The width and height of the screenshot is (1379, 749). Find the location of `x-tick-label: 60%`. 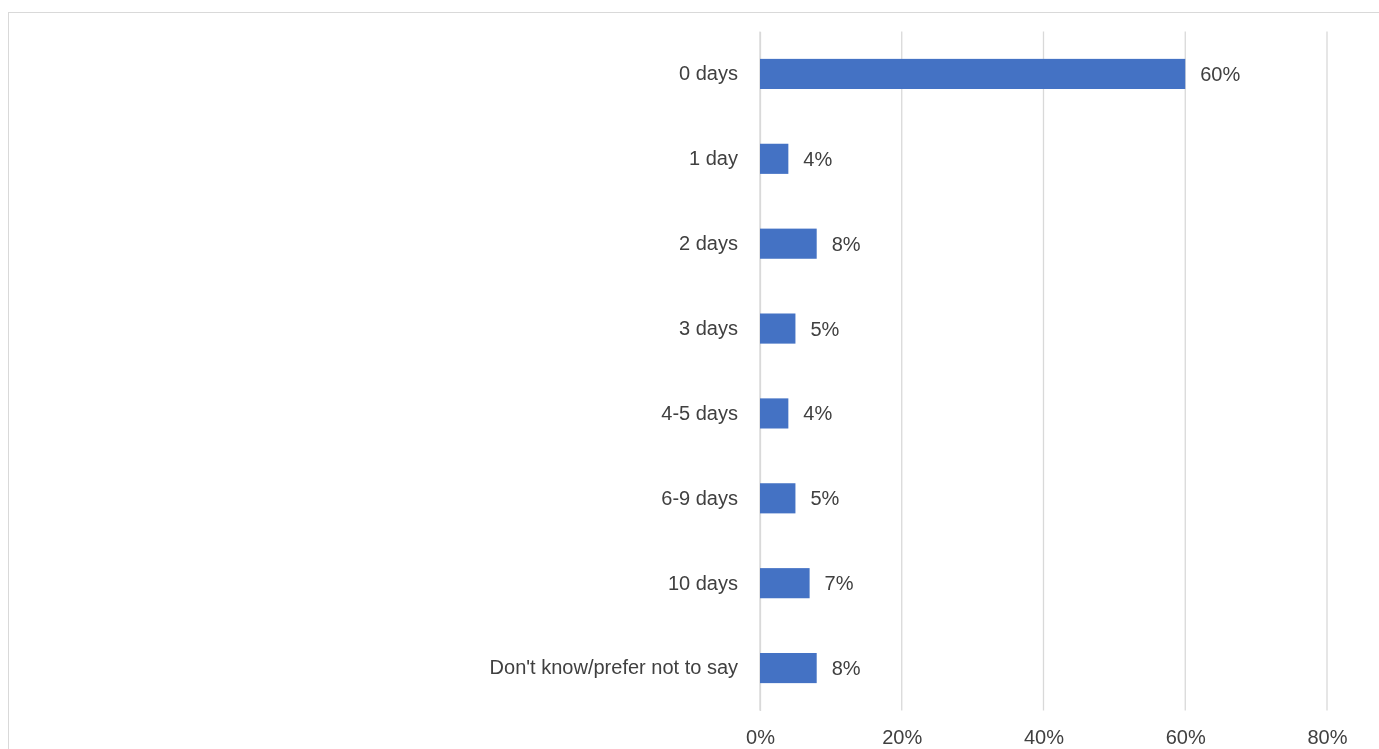

x-tick-label: 60% is located at coordinates (1185, 737).